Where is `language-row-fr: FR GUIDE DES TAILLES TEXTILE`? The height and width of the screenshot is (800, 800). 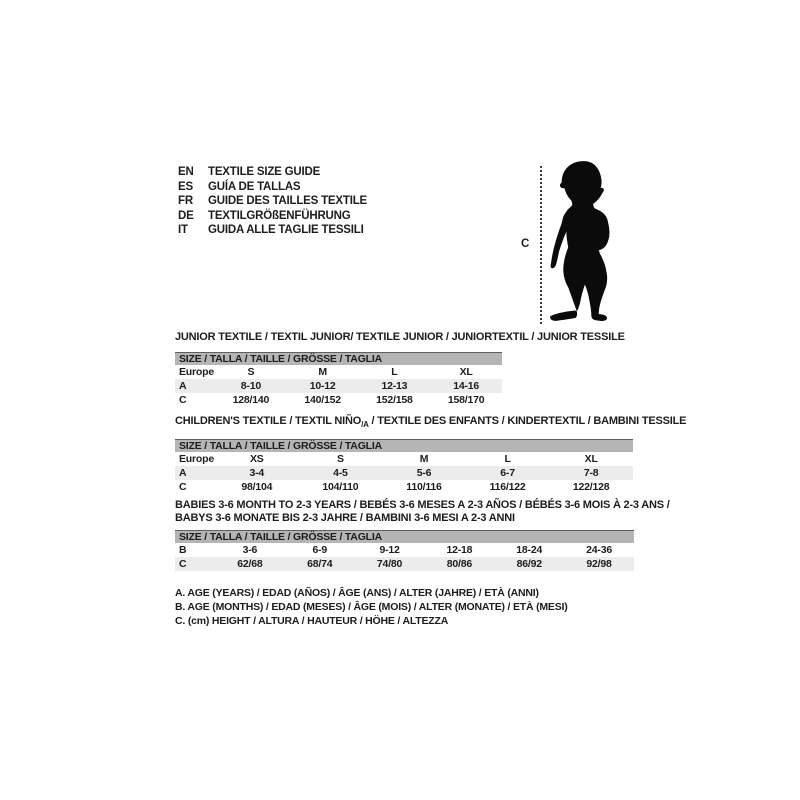
language-row-fr: FR GUIDE DES TAILLES TEXTILE is located at coordinates (272, 201).